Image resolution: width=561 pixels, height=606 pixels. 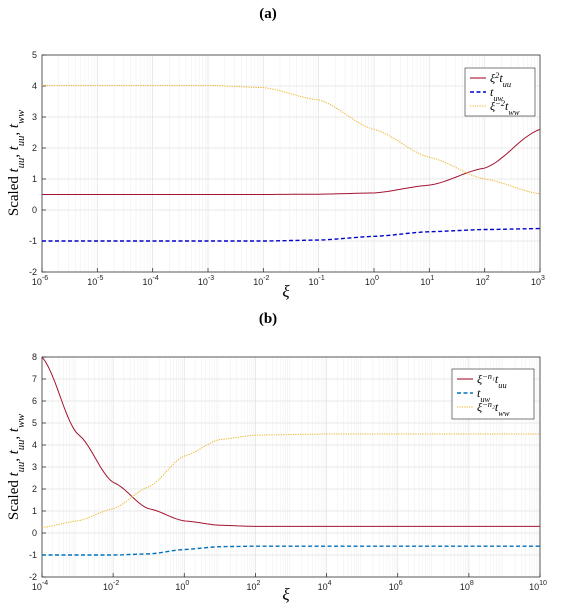 I want to click on y-tick-label: 7, so click(x=34, y=379).